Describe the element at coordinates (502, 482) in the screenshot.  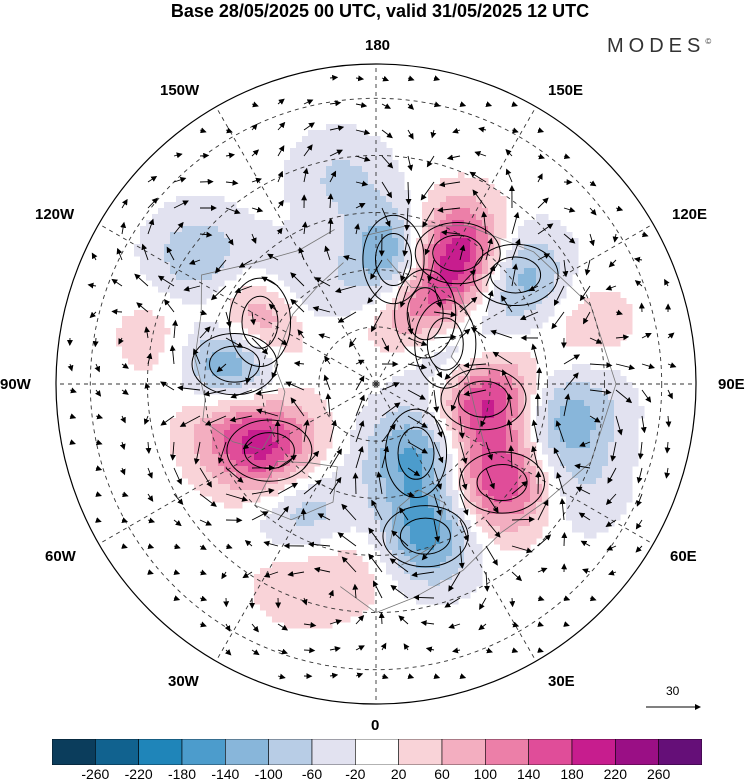
I see `contour-line` at that location.